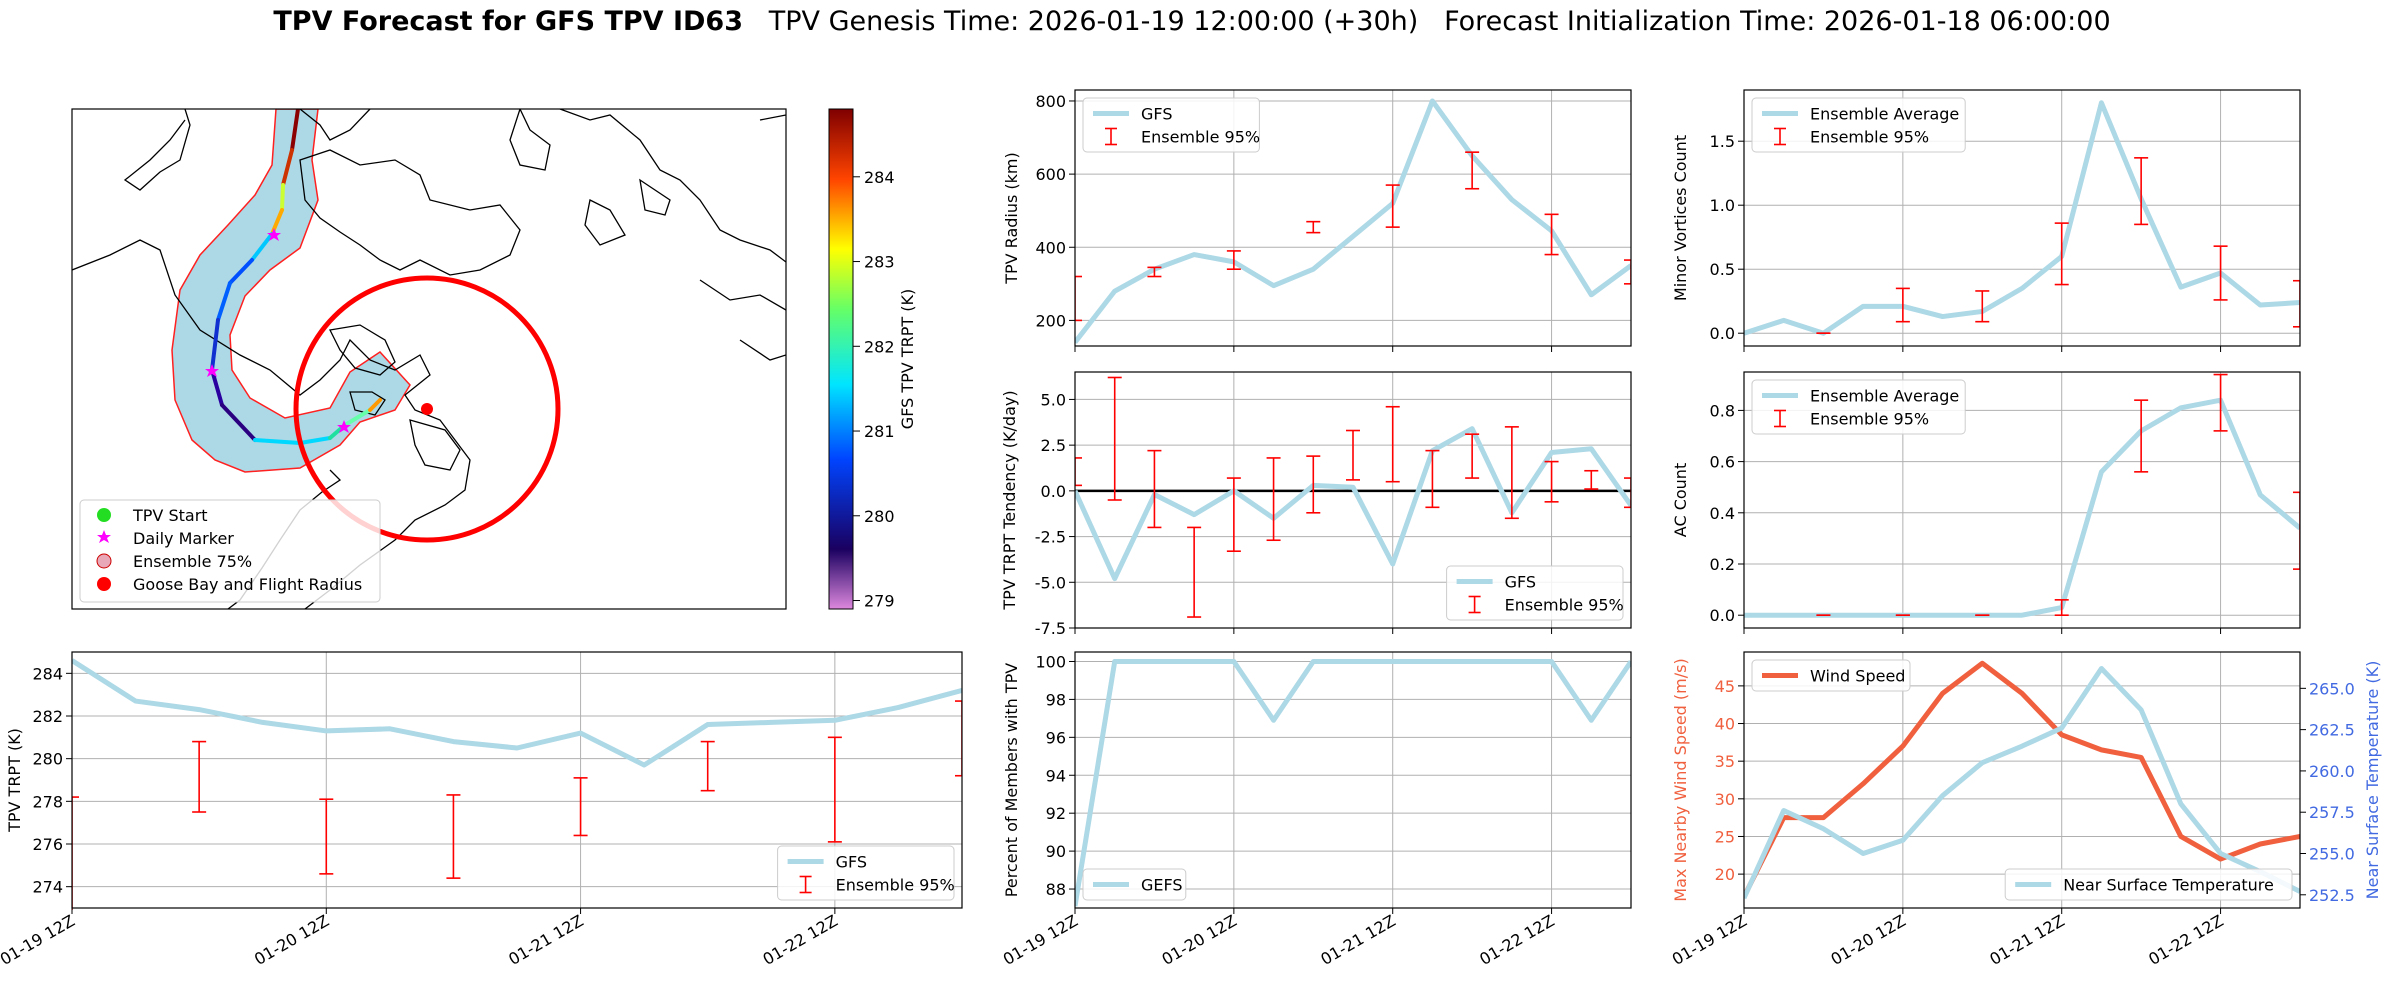 This screenshot has height=982, width=2384. I want to click on radius-data, so click(1353, 221).